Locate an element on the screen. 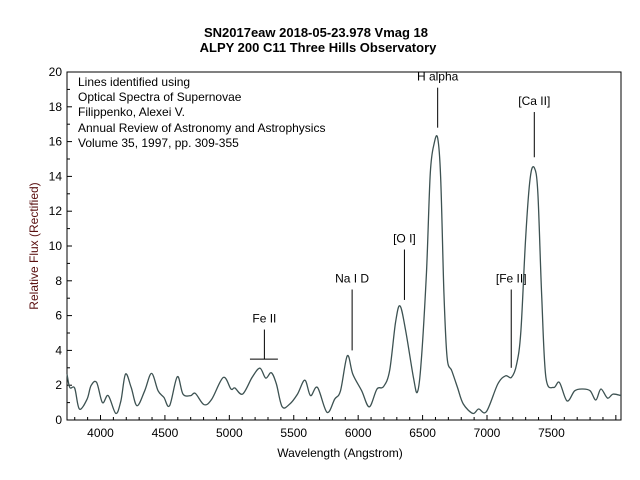 Image resolution: width=640 pixels, height=480 pixels. y-tick-label: 10 is located at coordinates (56, 246).